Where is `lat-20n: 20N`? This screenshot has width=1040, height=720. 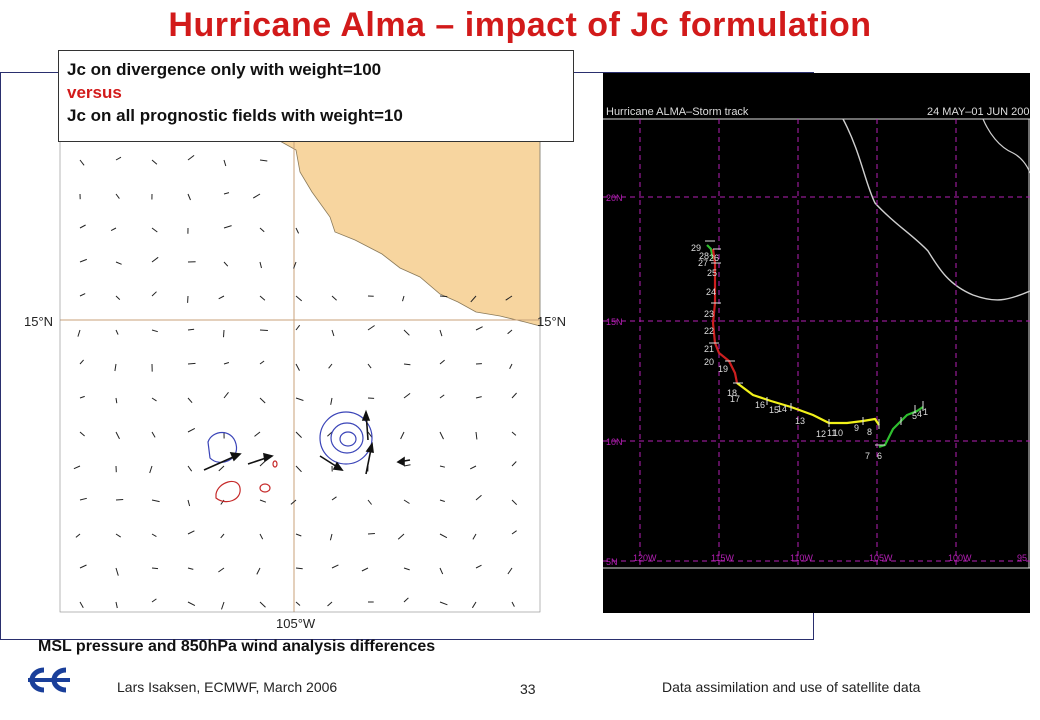 lat-20n: 20N is located at coordinates (614, 198).